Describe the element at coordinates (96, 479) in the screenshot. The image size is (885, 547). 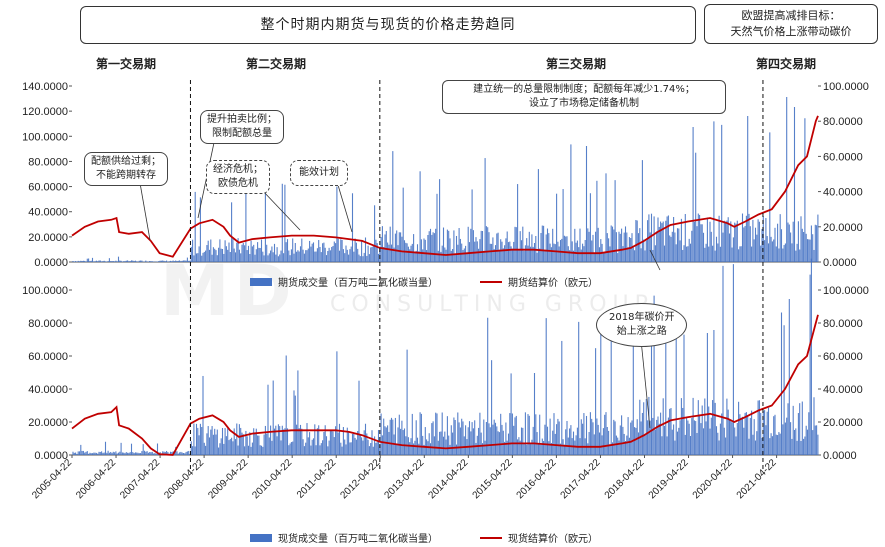
I see `x-tick-label: 2006-04-22` at that location.